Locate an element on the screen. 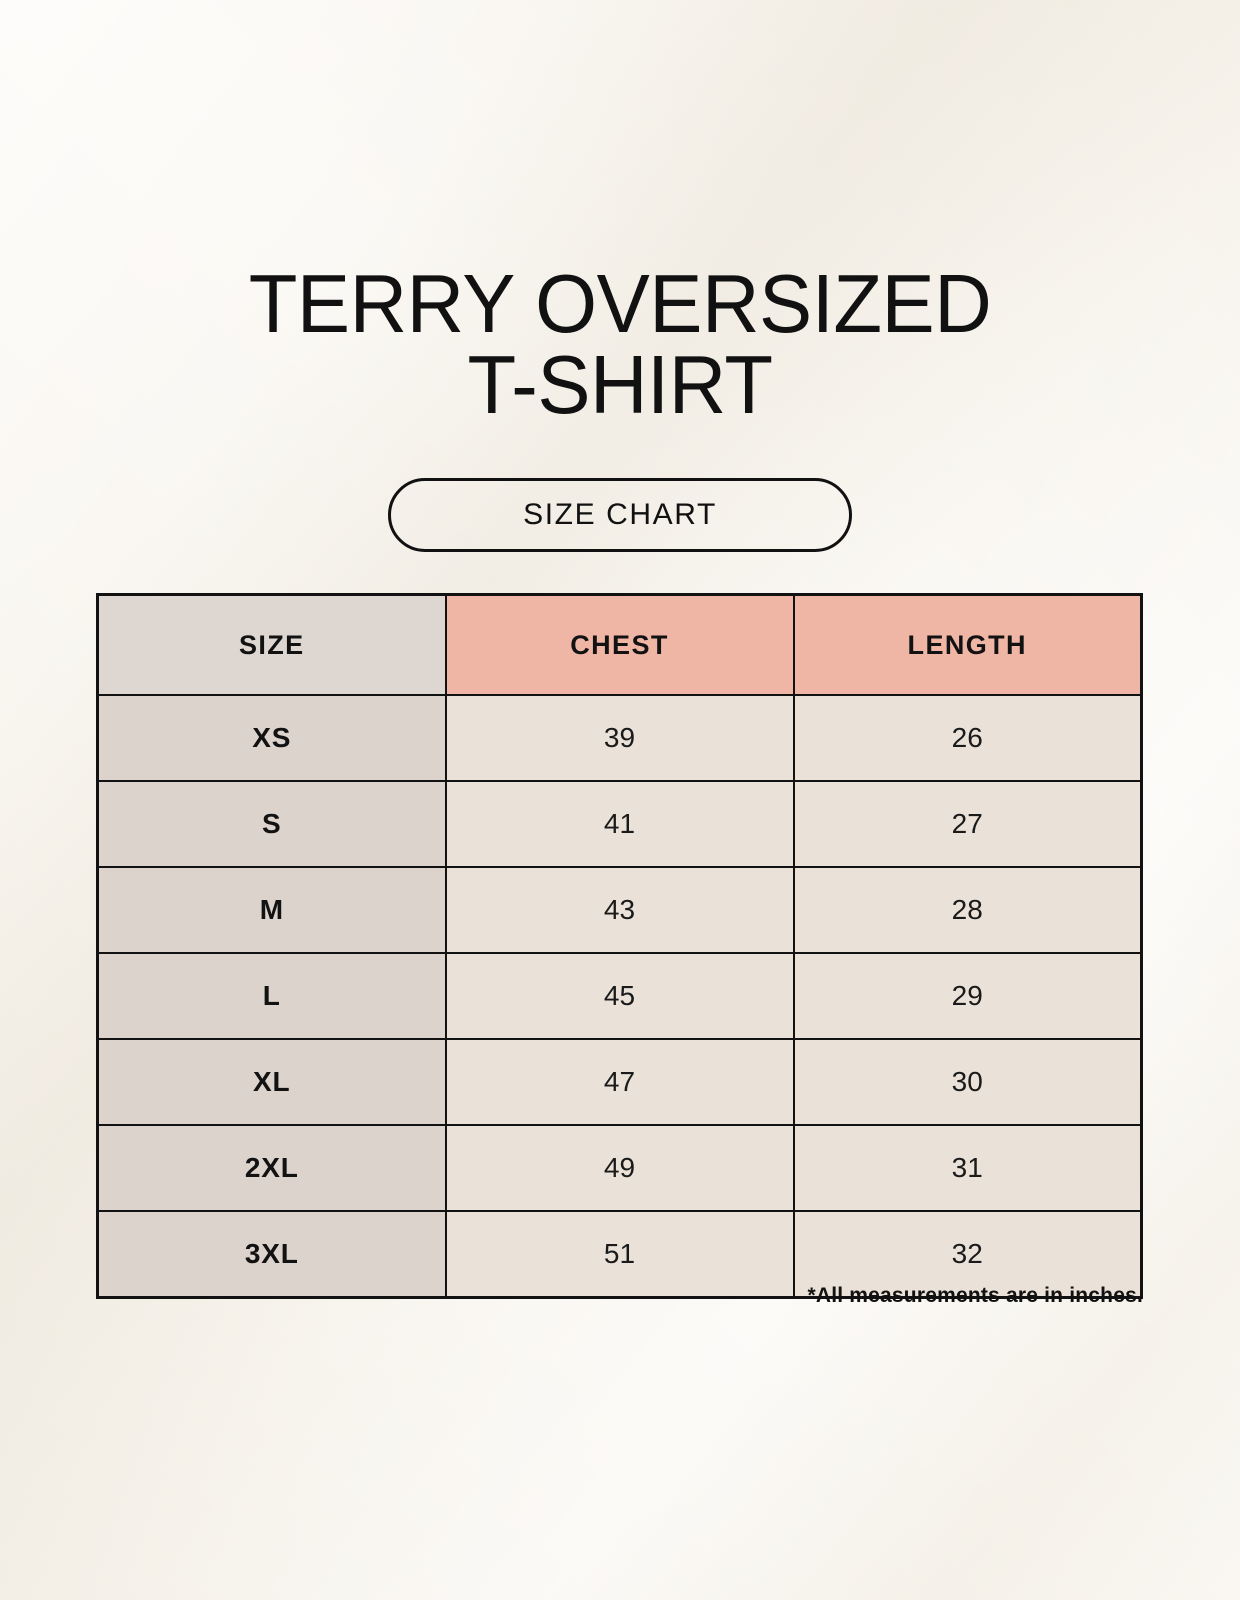  cell-chest: 41 is located at coordinates (619, 824).